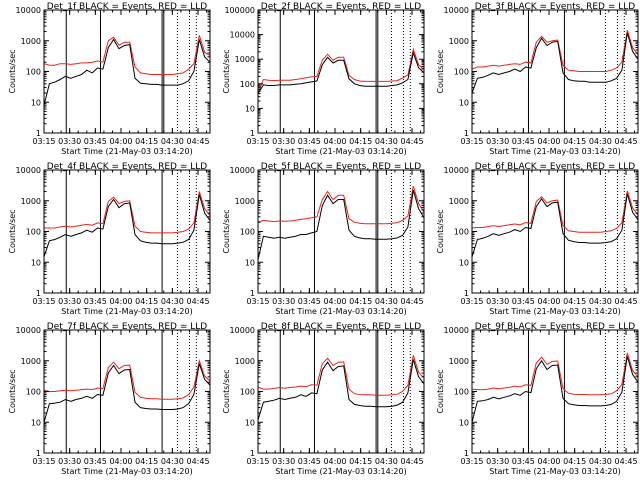  Describe the element at coordinates (239, 10) in the screenshot. I see `y-tick-label: 100000` at that location.